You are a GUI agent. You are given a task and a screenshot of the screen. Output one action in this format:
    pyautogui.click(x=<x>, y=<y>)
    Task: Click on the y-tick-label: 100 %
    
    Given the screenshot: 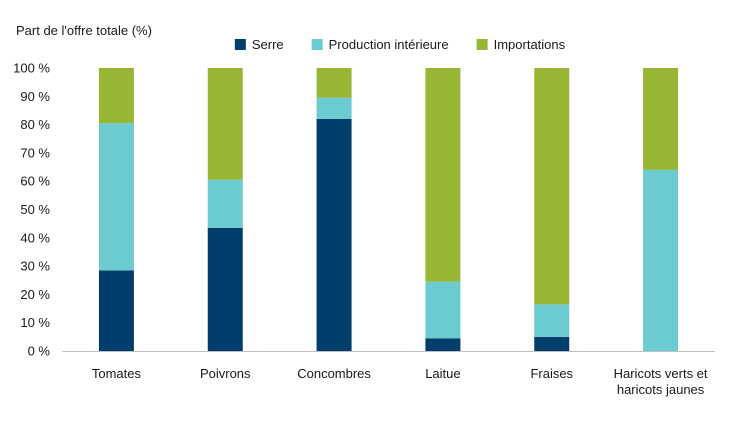 What is the action you would take?
    pyautogui.click(x=31, y=68)
    